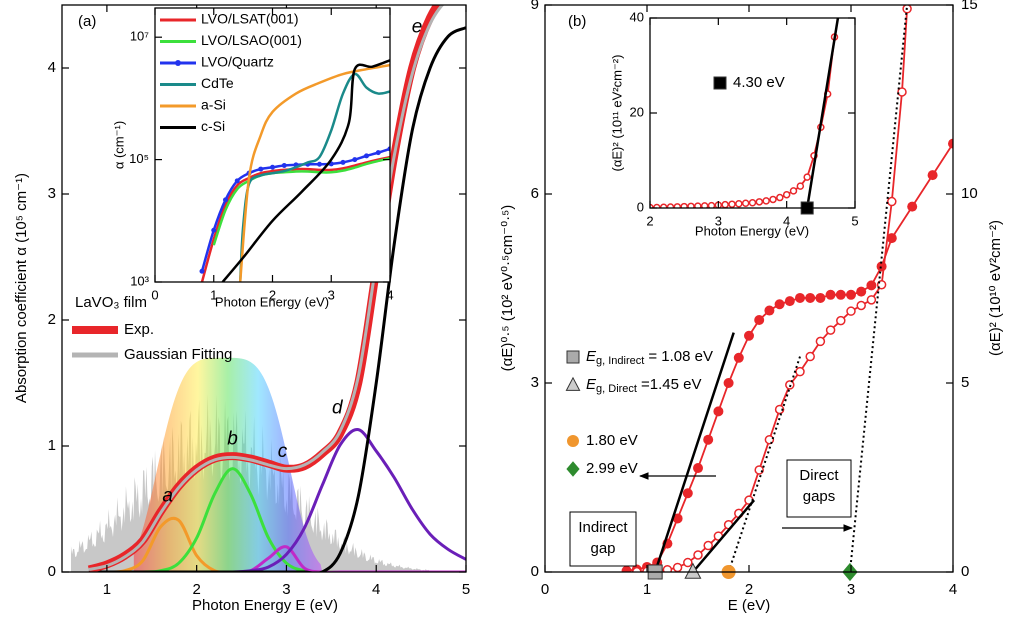  Describe the element at coordinates (969, 193) in the screenshot. I see `y2-tick-label: 10` at that location.